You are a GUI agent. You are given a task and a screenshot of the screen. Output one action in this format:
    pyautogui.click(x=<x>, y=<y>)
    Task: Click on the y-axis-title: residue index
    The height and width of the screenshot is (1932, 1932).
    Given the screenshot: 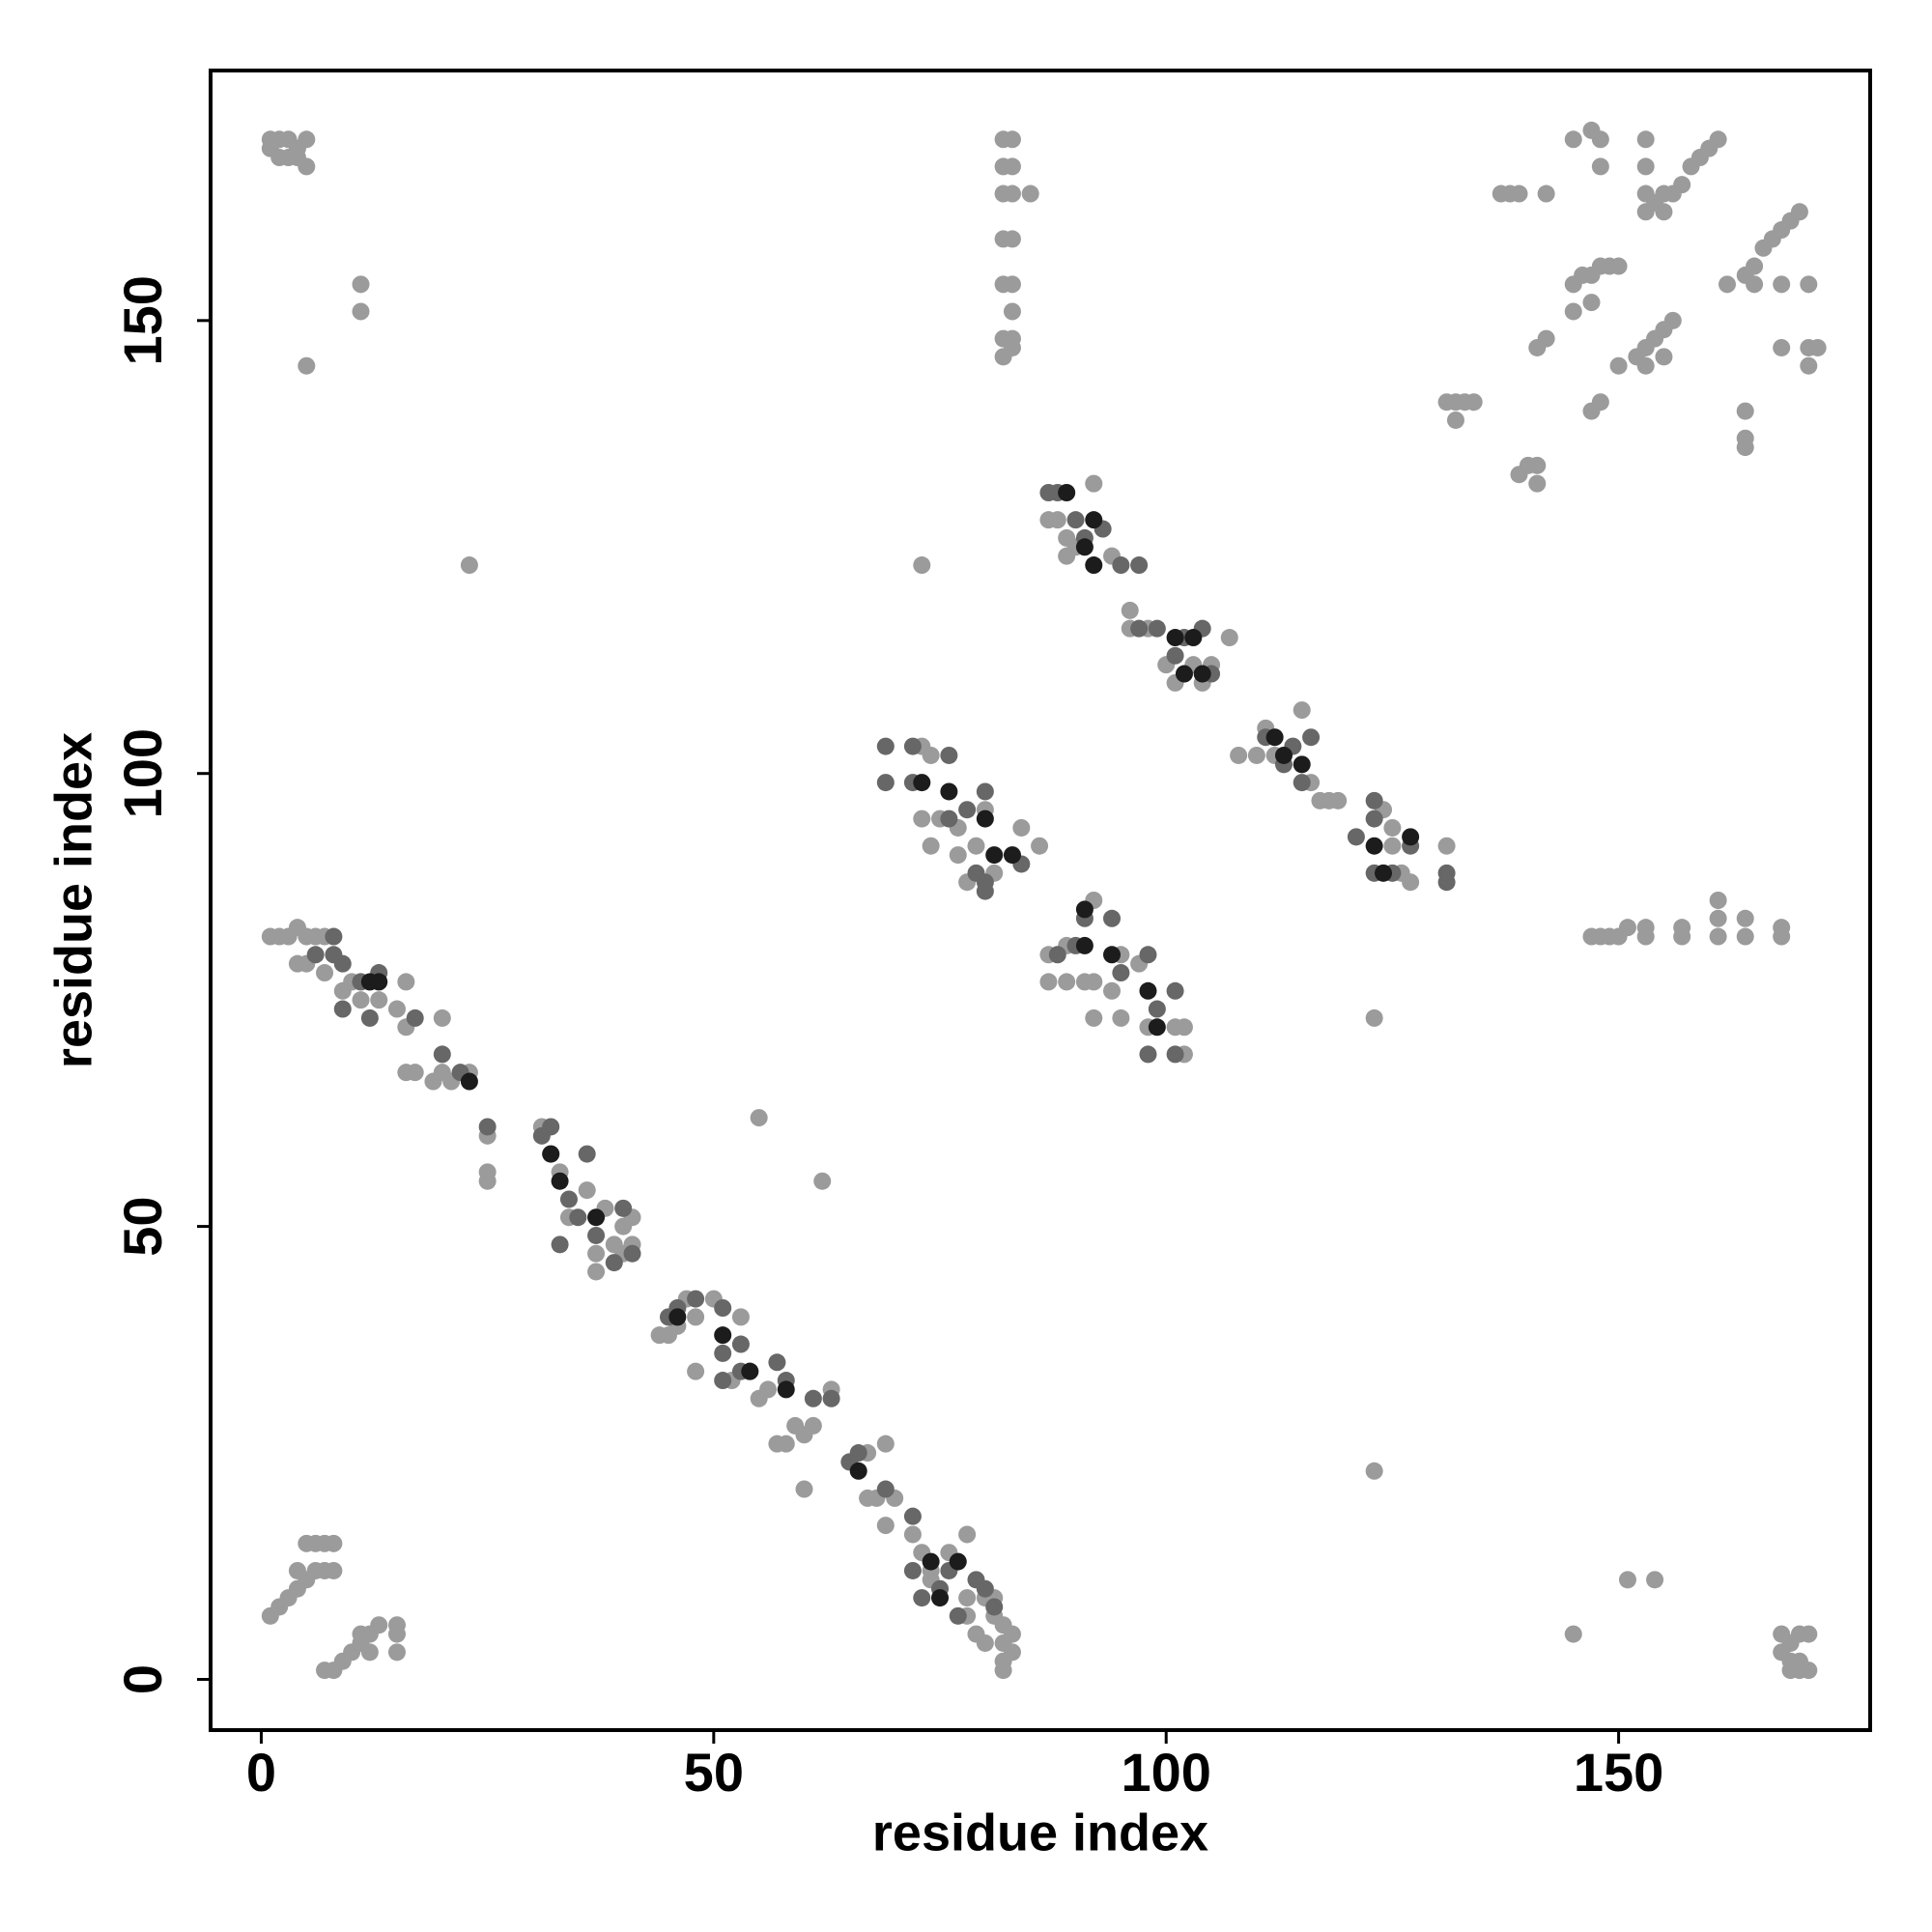 What is the action you would take?
    pyautogui.click(x=73, y=900)
    